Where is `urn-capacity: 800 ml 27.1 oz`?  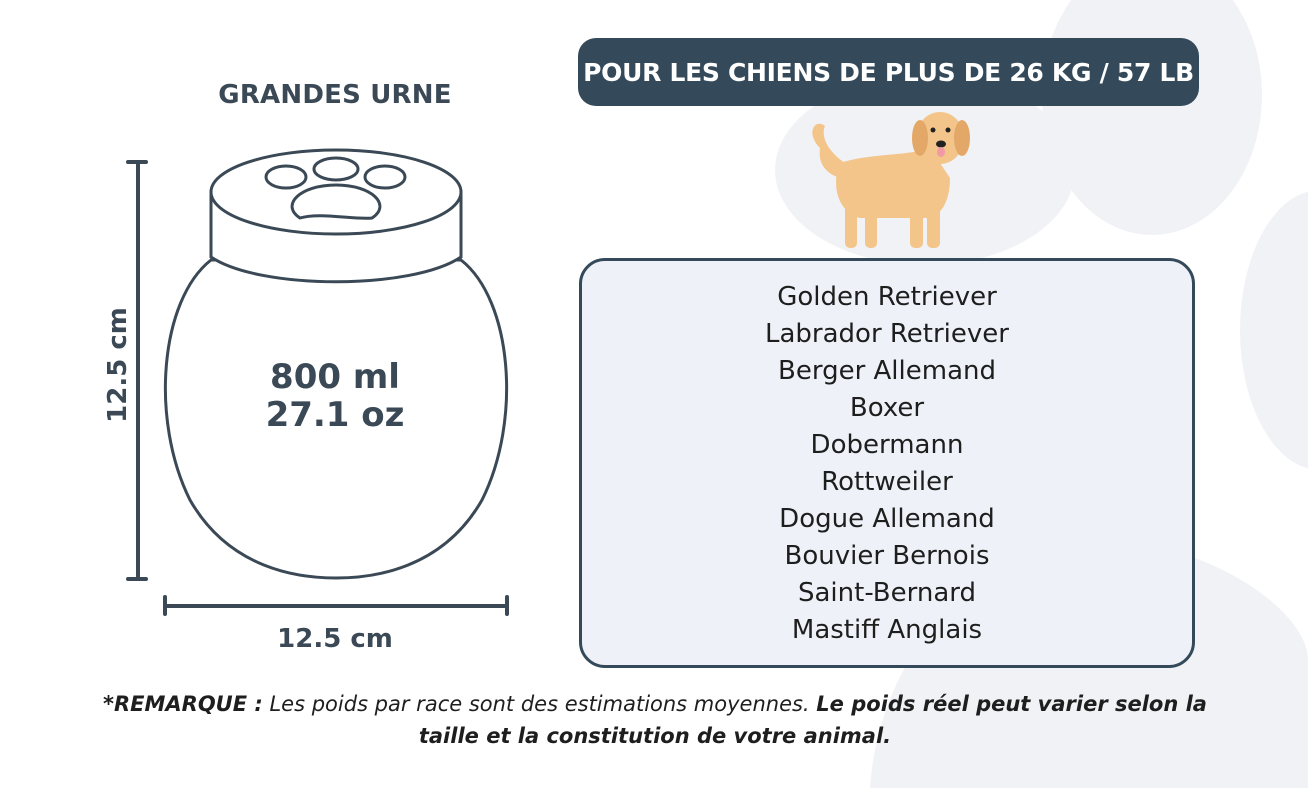 urn-capacity: 800 ml 27.1 oz is located at coordinates (335, 396).